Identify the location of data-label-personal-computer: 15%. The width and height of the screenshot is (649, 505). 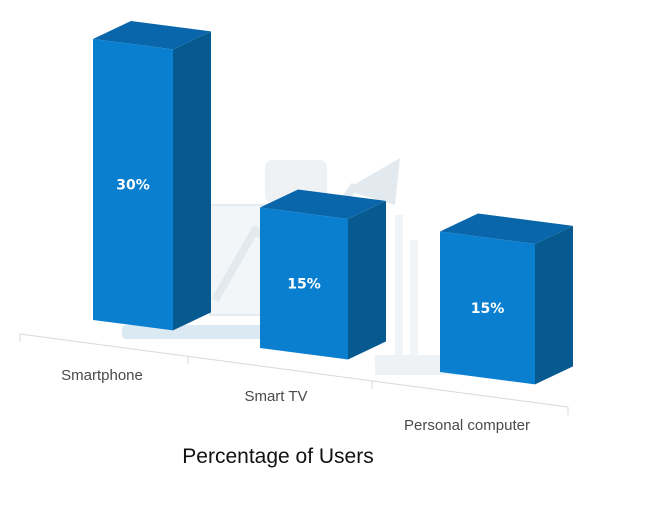
(488, 309).